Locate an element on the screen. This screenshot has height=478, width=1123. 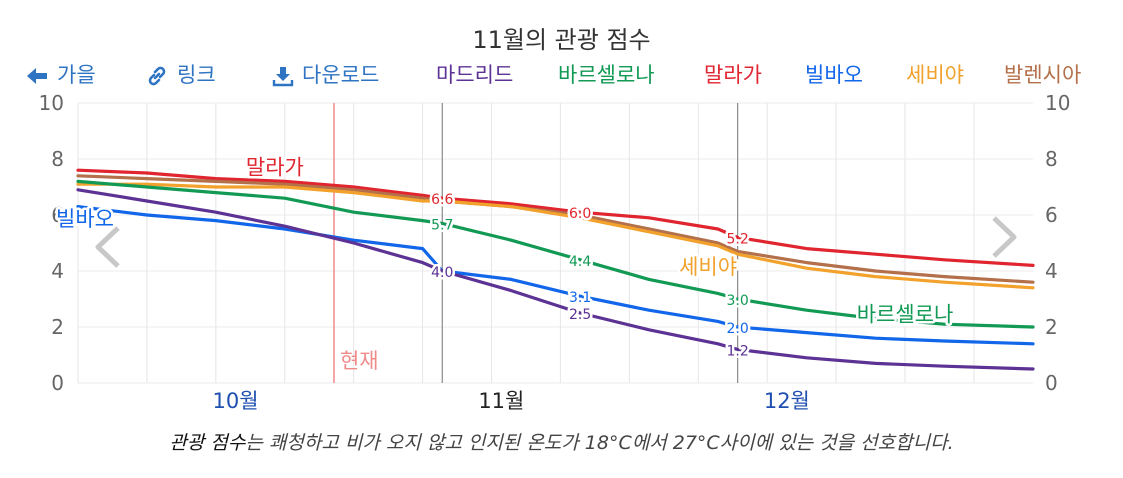
prev-button is located at coordinates (107, 249).